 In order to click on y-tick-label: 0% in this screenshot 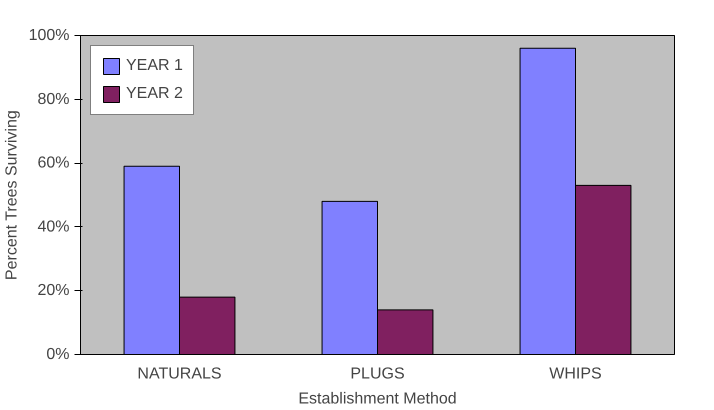, I will do `click(58, 354)`.